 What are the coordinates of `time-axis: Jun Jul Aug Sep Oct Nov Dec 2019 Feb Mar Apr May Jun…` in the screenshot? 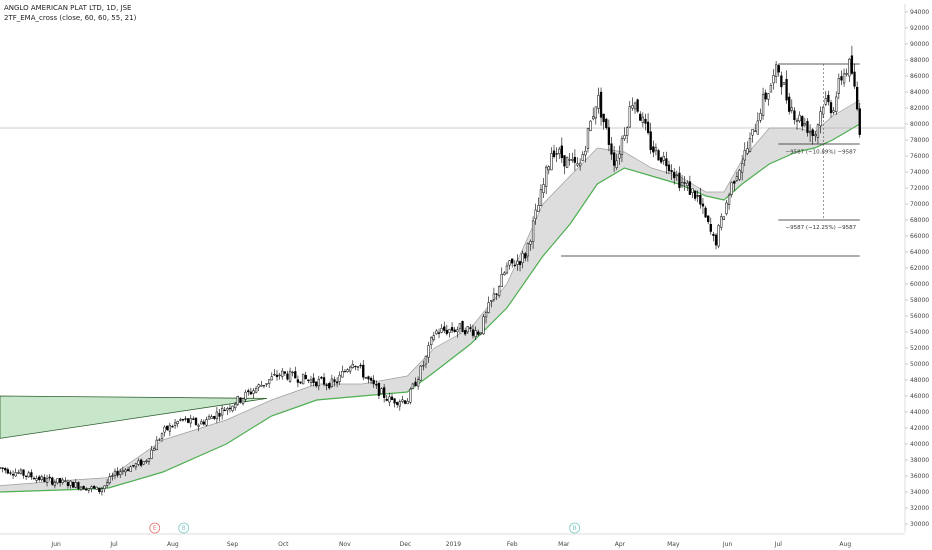 It's located at (452, 540).